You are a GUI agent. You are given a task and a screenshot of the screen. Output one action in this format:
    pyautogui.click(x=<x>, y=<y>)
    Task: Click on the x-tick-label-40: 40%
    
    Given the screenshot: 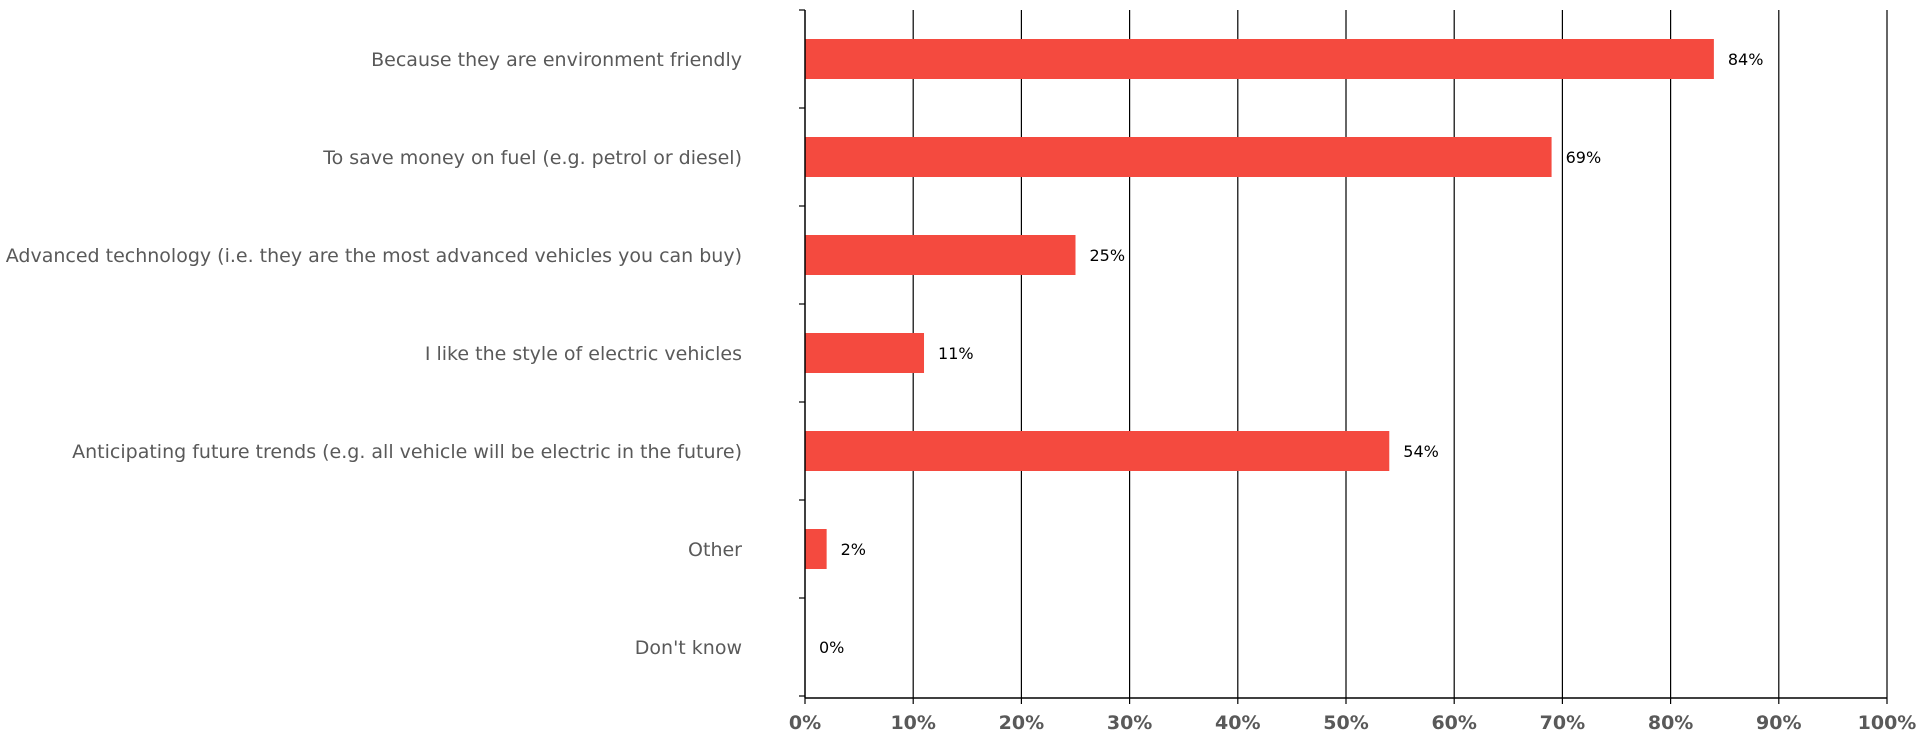 What is the action you would take?
    pyautogui.click(x=1237, y=721)
    